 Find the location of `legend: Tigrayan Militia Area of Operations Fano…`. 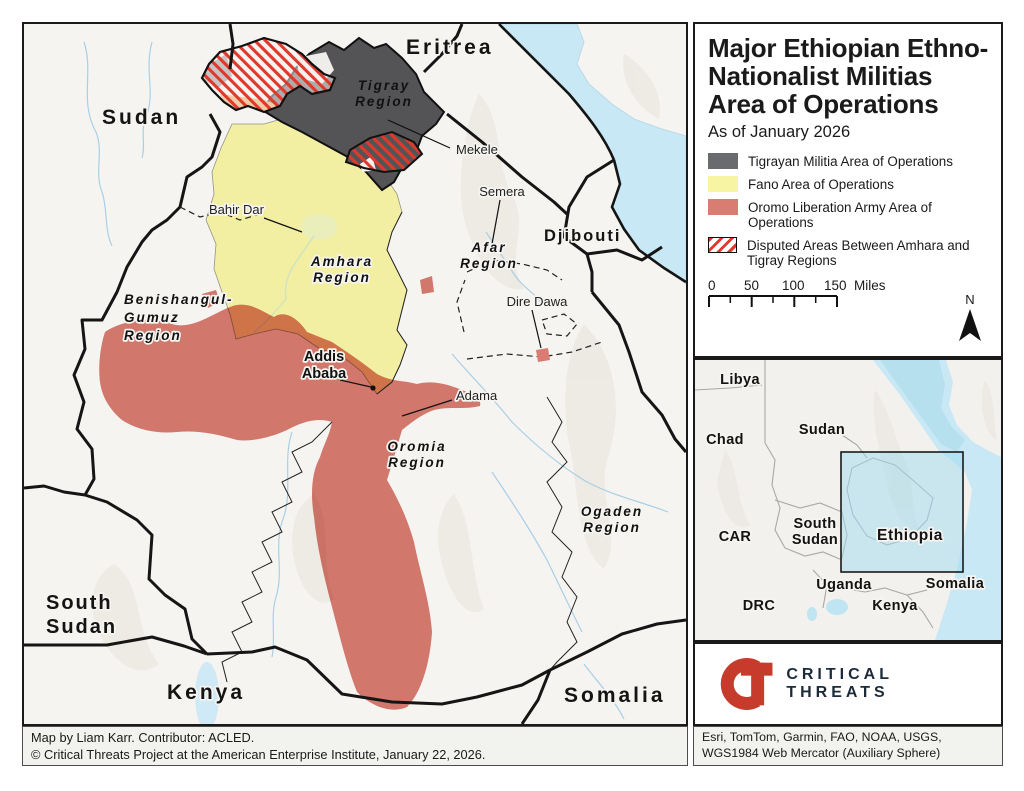

legend: Tigrayan Militia Area of Operations Fano… is located at coordinates (849, 210).